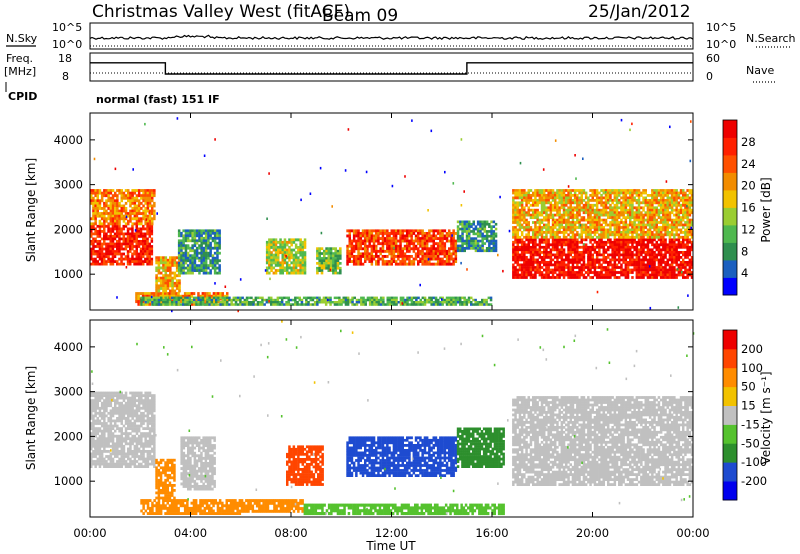 This screenshot has height=554, width=800. Describe the element at coordinates (22, 96) in the screenshot. I see `cpid-label: CPID` at that location.